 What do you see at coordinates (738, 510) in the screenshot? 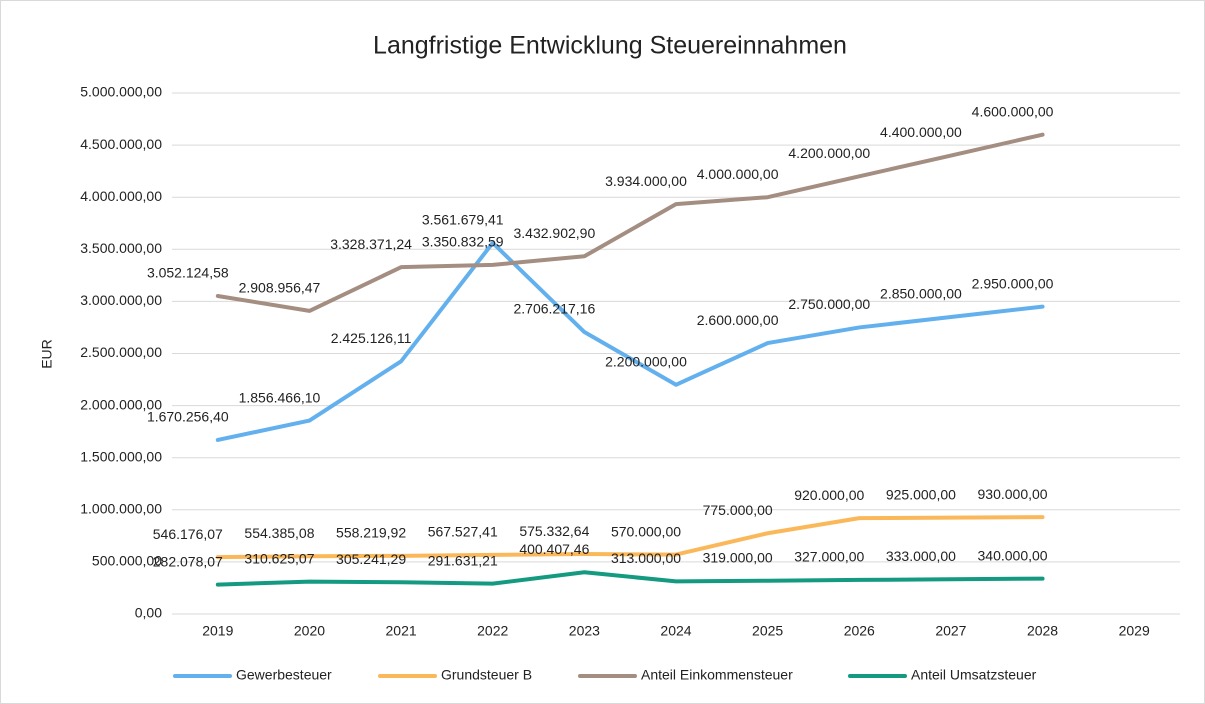
I see `data-label: 775.000,00` at bounding box center [738, 510].